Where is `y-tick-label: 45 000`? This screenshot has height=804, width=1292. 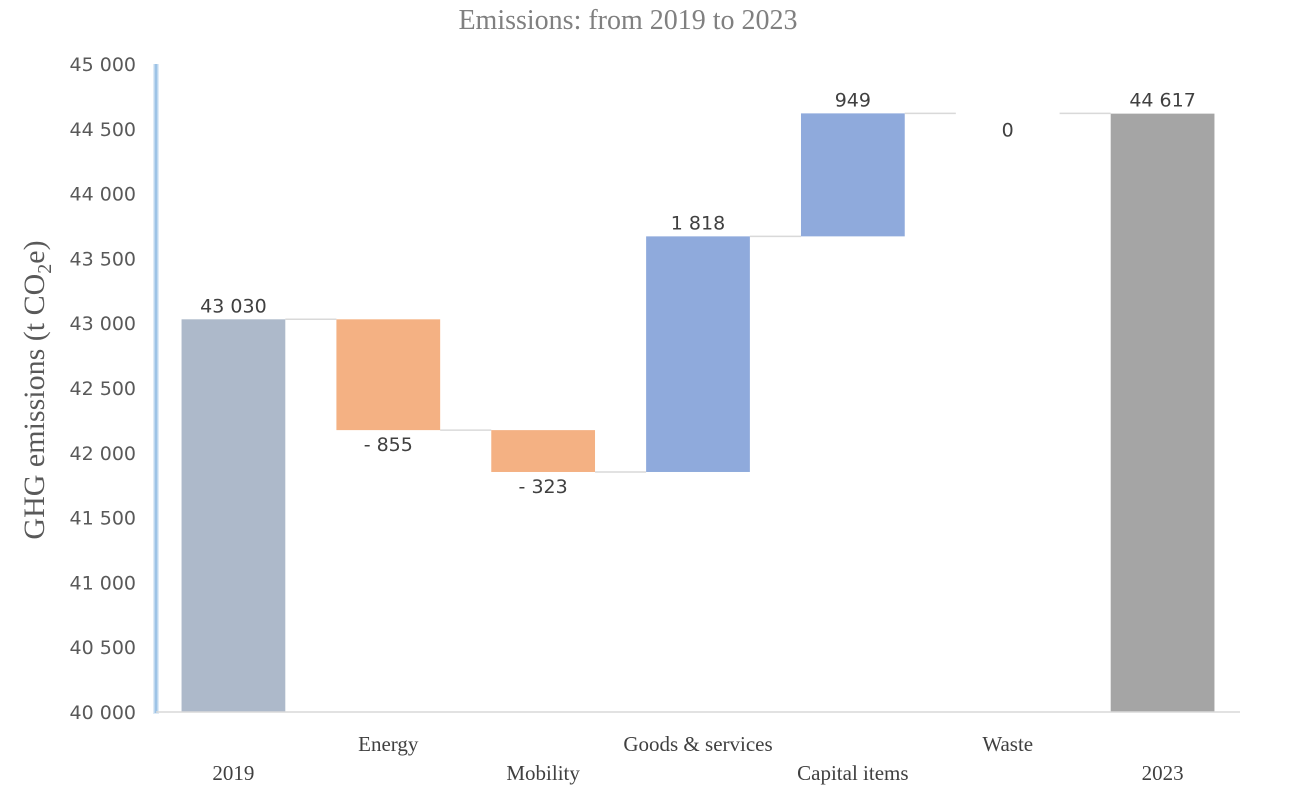 y-tick-label: 45 000 is located at coordinates (103, 65).